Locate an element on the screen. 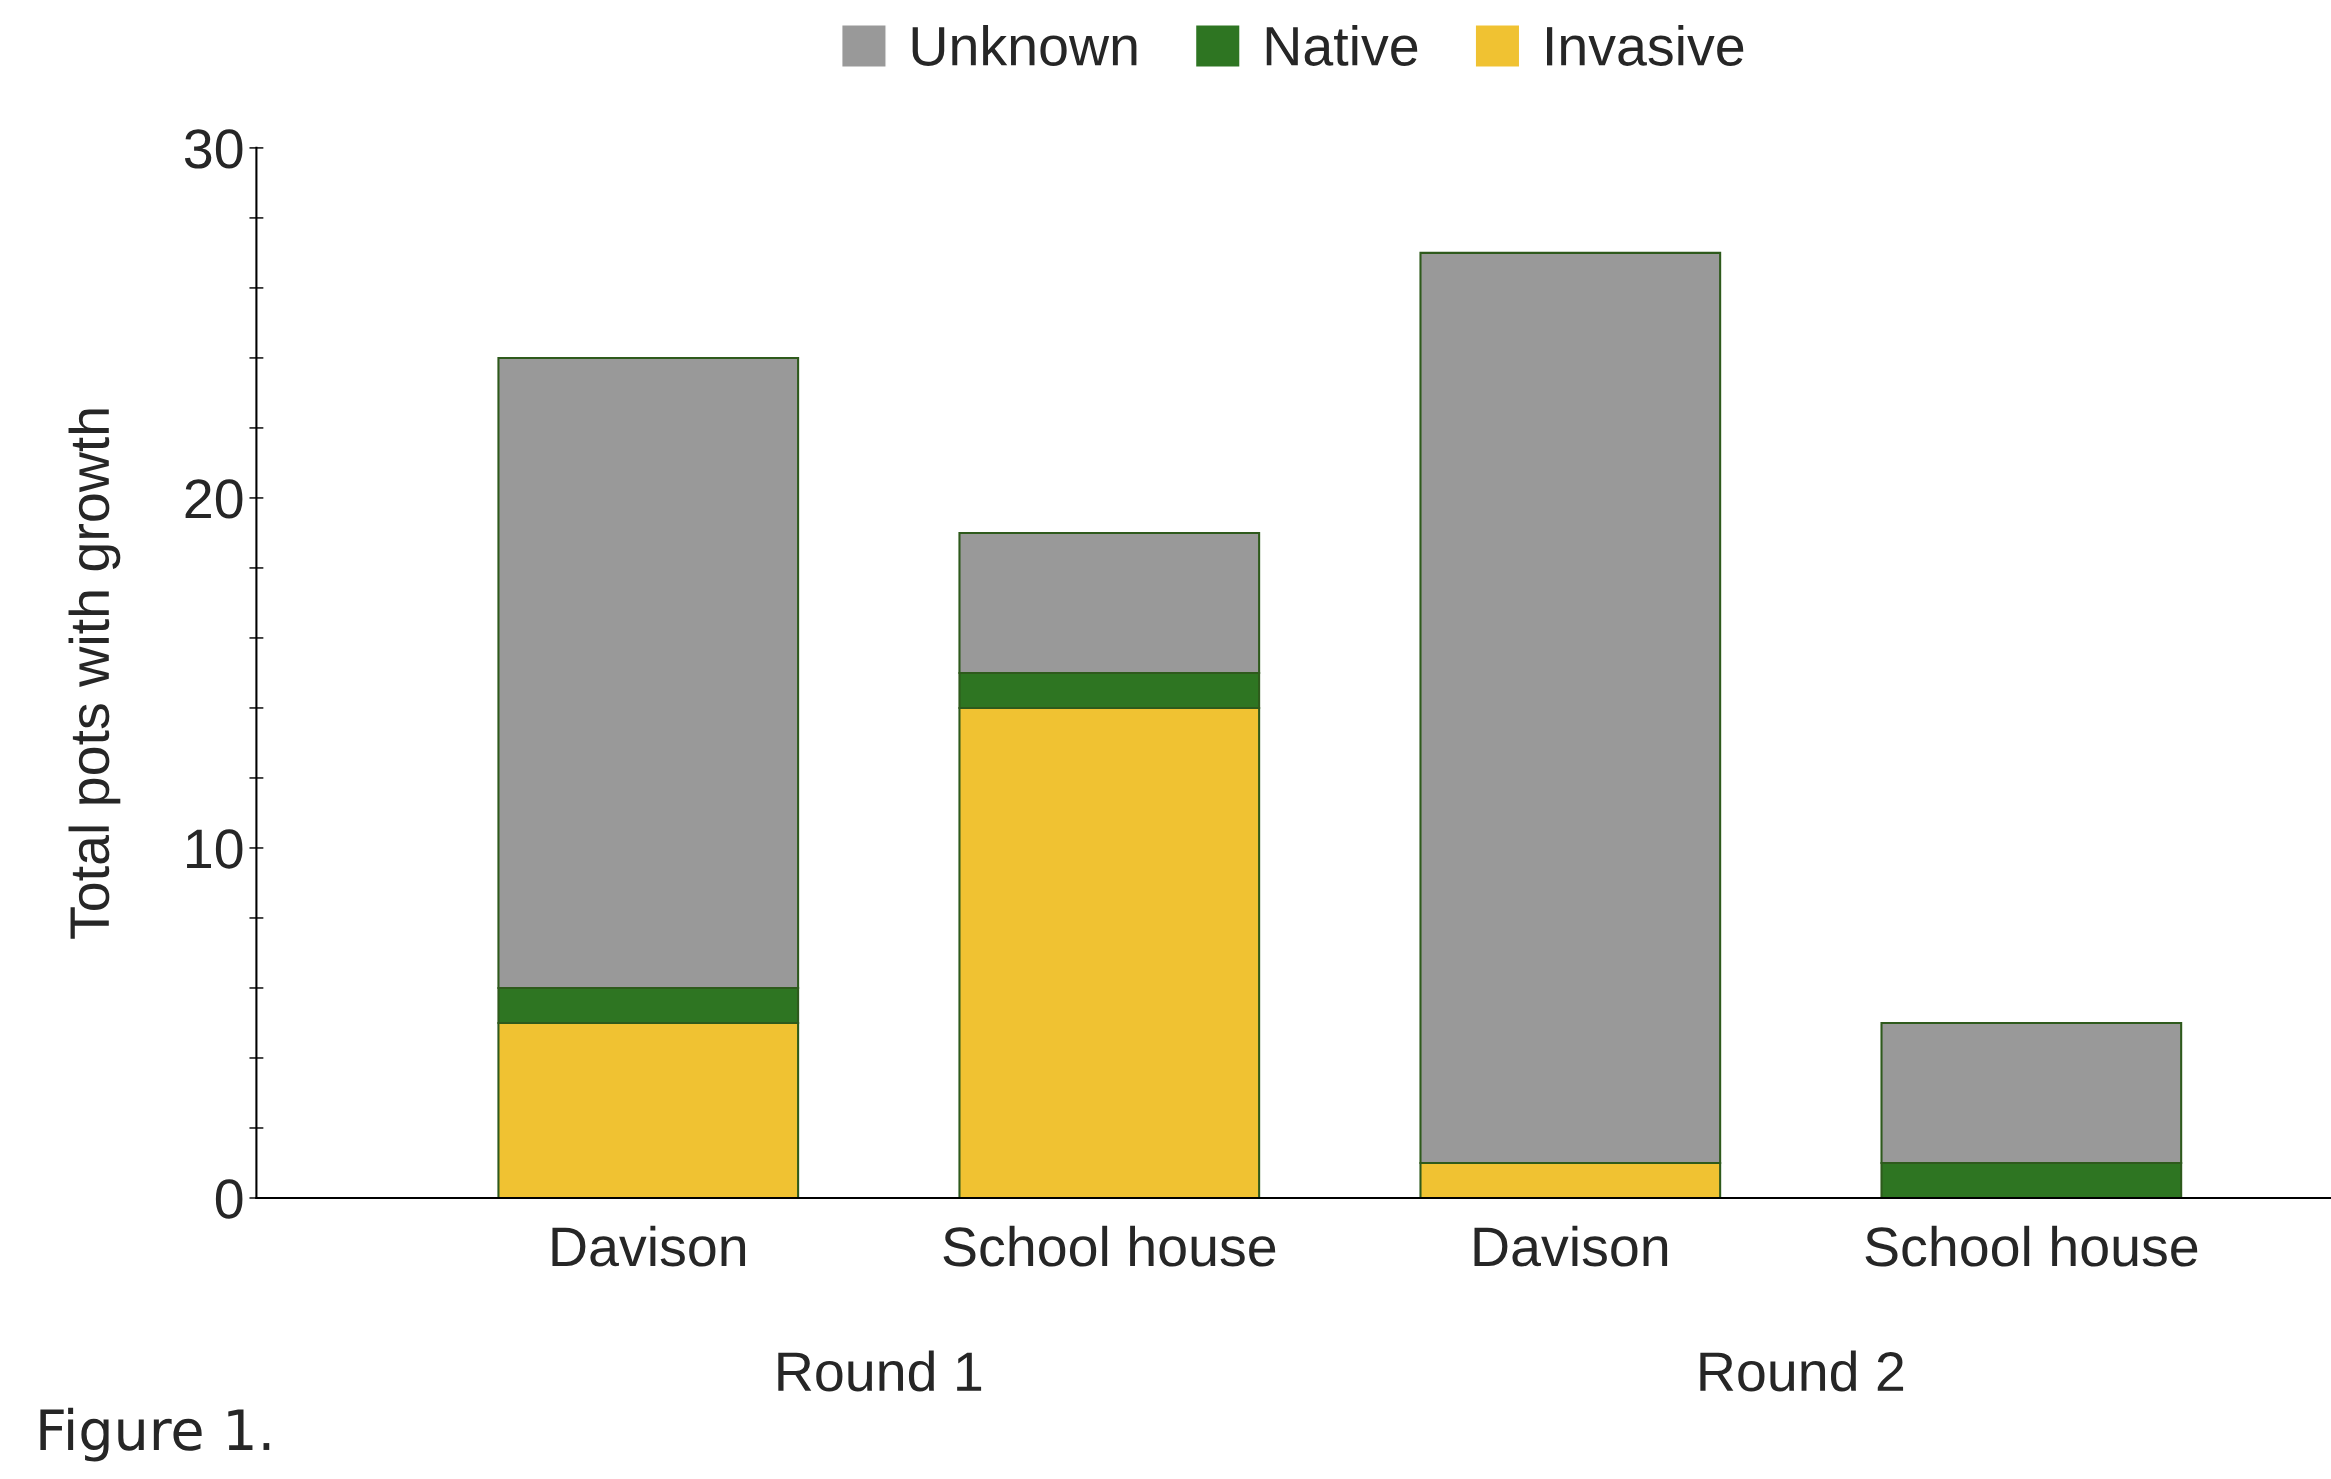 The width and height of the screenshot is (2331, 1479). y-axis-title: Total pots with growth is located at coordinates (94, 674).